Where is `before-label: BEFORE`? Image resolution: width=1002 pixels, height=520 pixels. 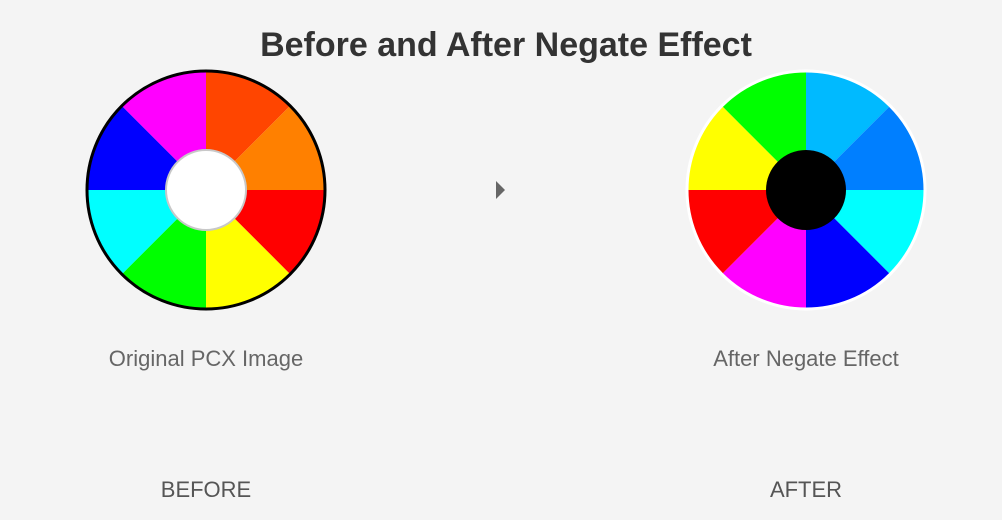
before-label: BEFORE is located at coordinates (206, 489).